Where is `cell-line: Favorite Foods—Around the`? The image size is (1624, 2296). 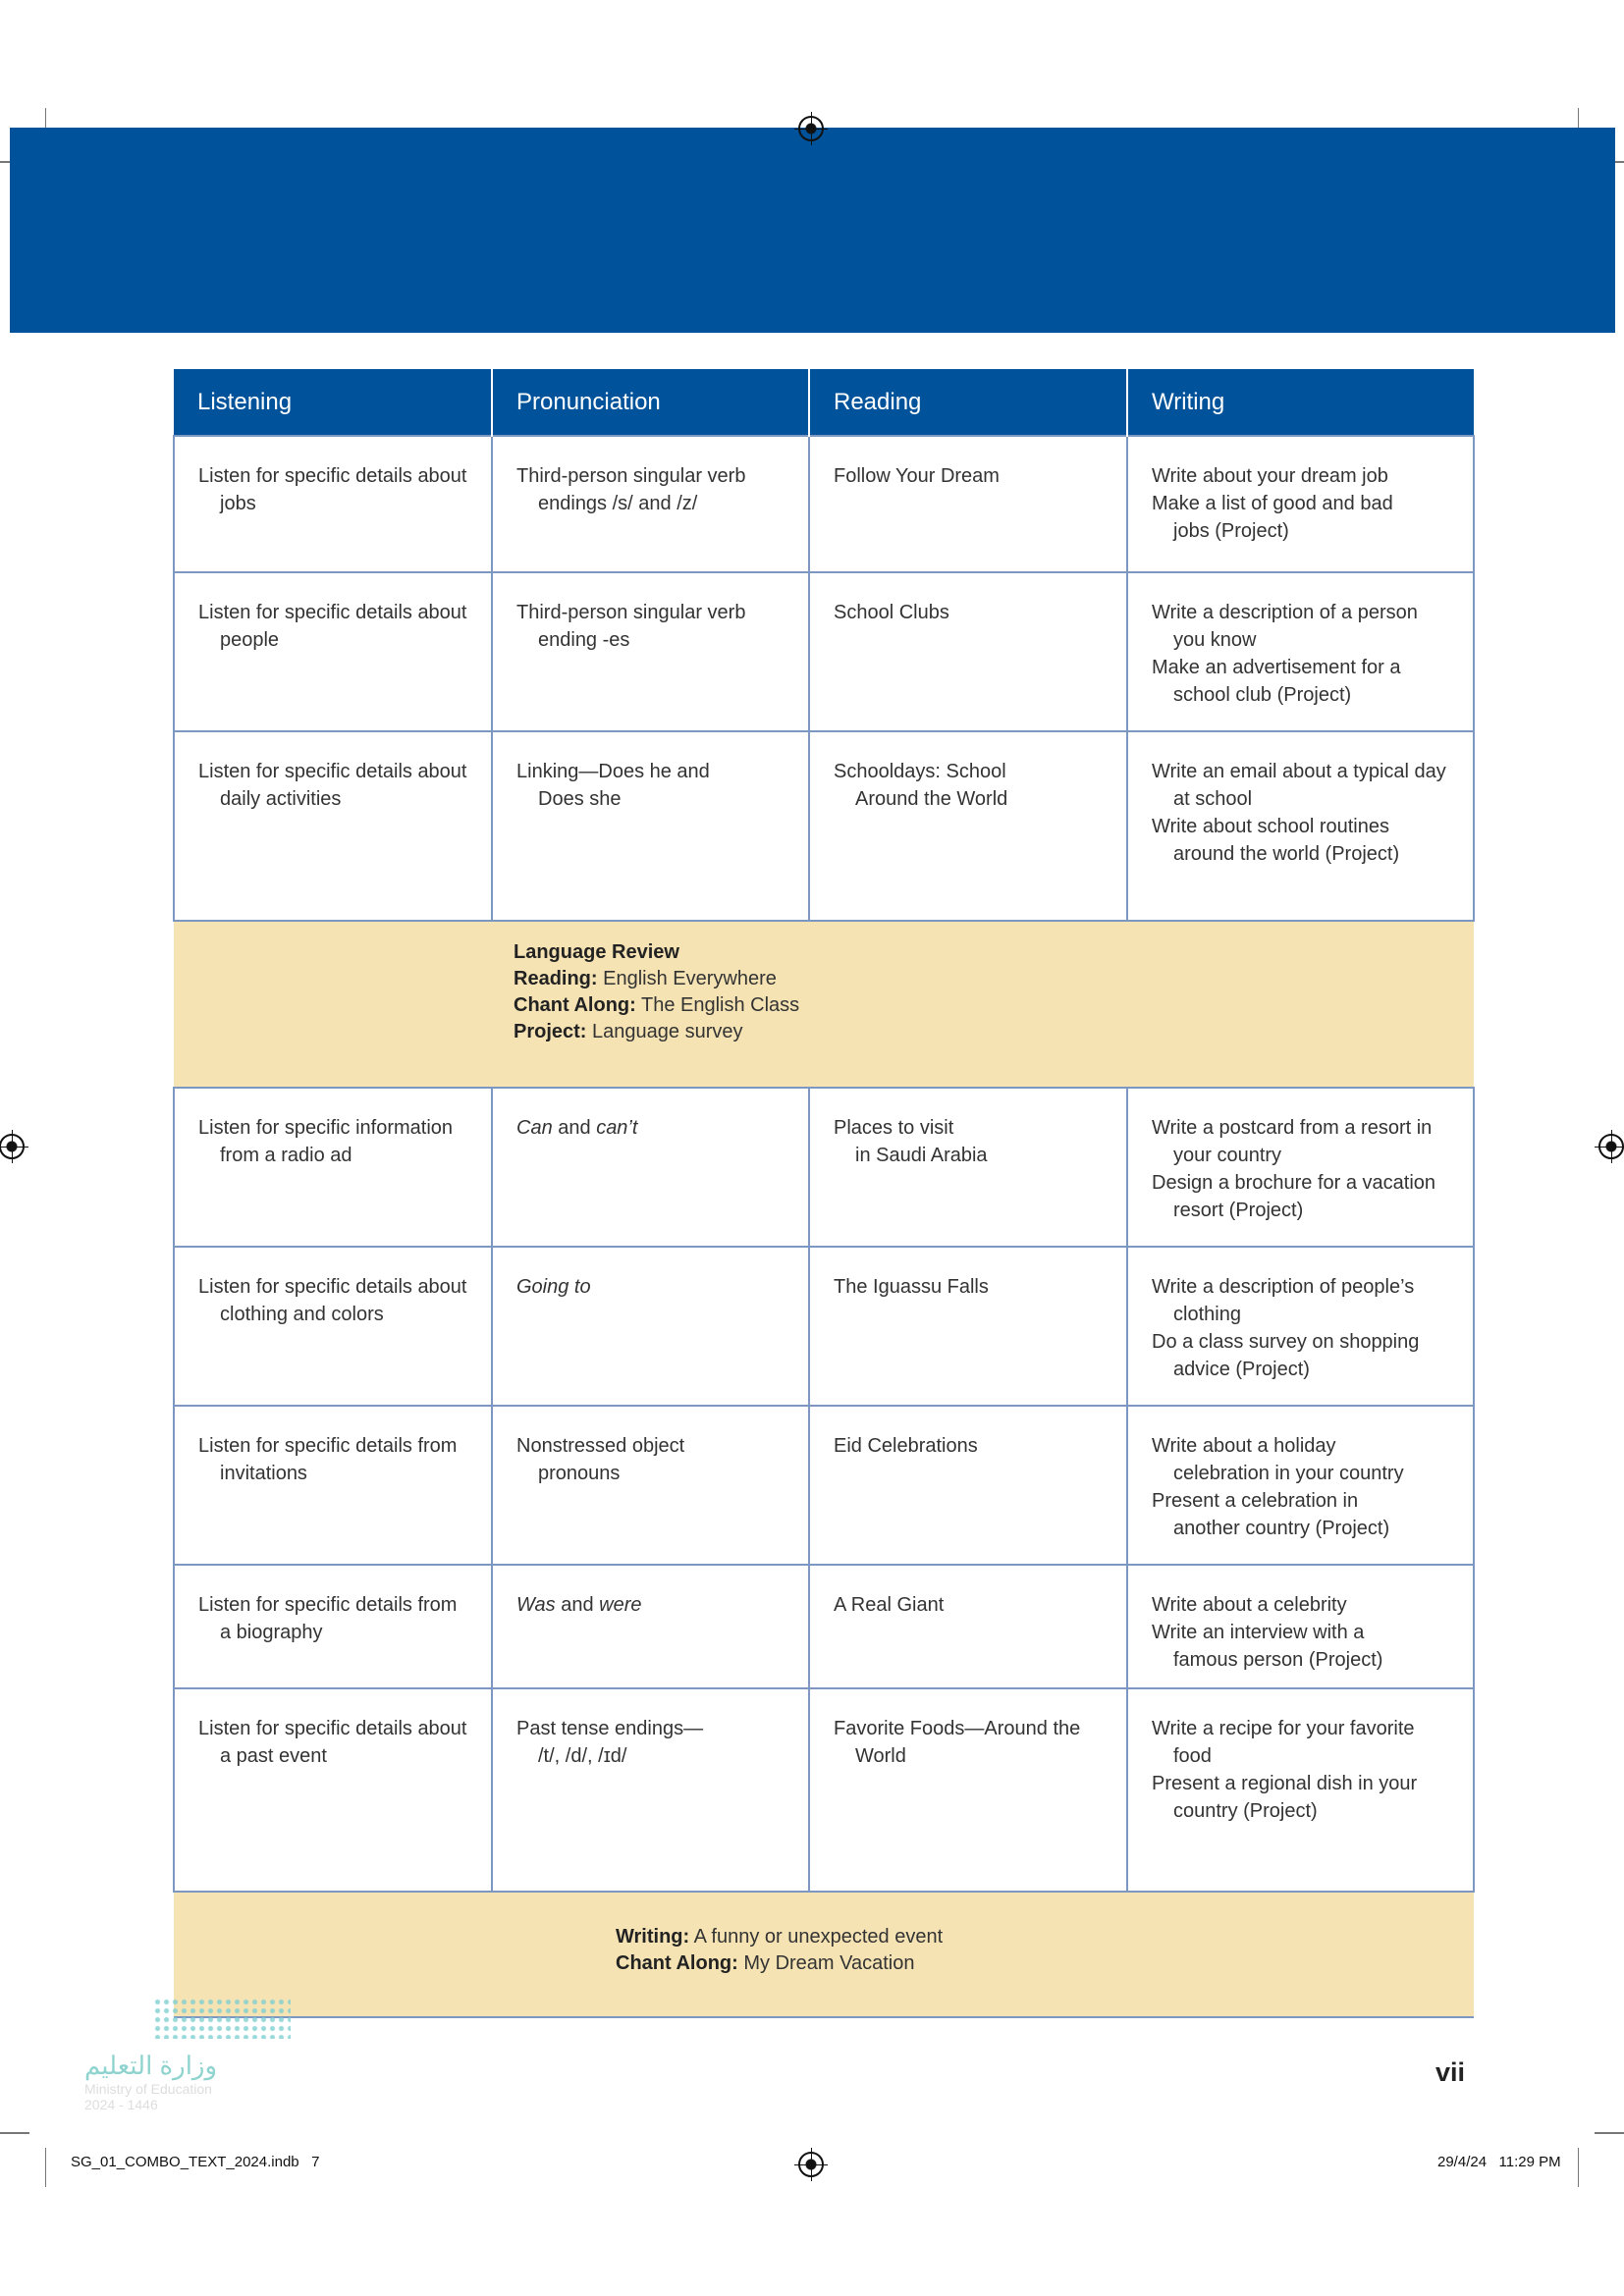
cell-line: Favorite Foods—Around the is located at coordinates (957, 1728).